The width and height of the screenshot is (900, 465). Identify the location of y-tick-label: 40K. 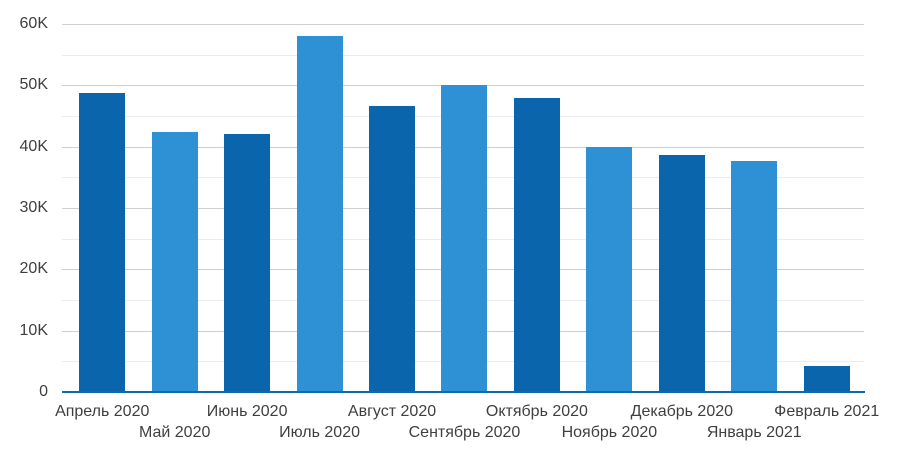
(33, 146).